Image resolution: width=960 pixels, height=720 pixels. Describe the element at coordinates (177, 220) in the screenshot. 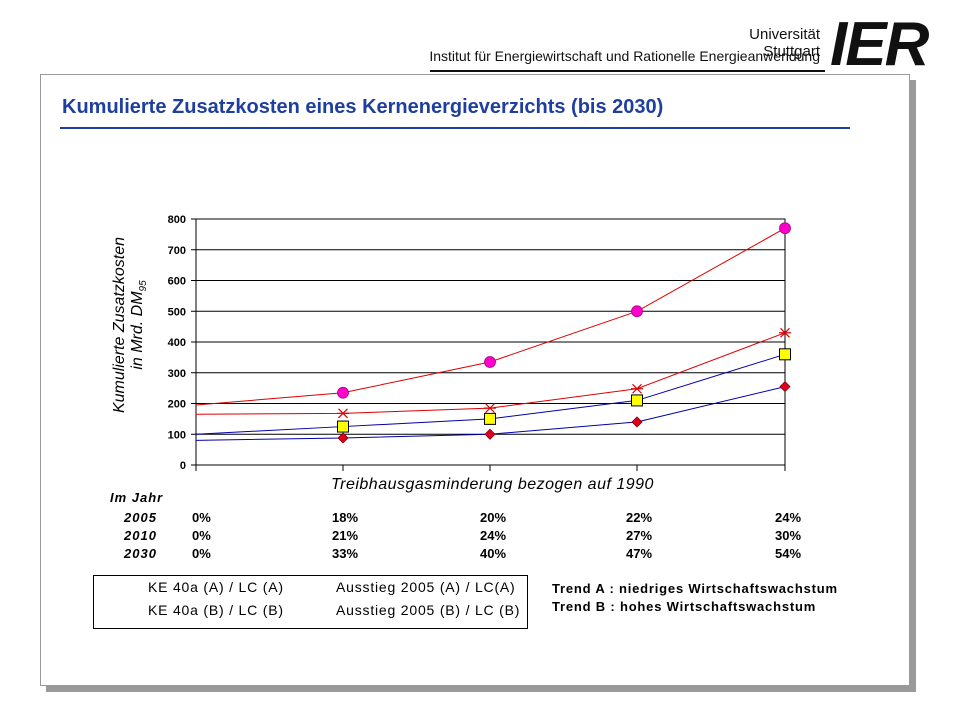

I see `y-tick-label: 800` at that location.